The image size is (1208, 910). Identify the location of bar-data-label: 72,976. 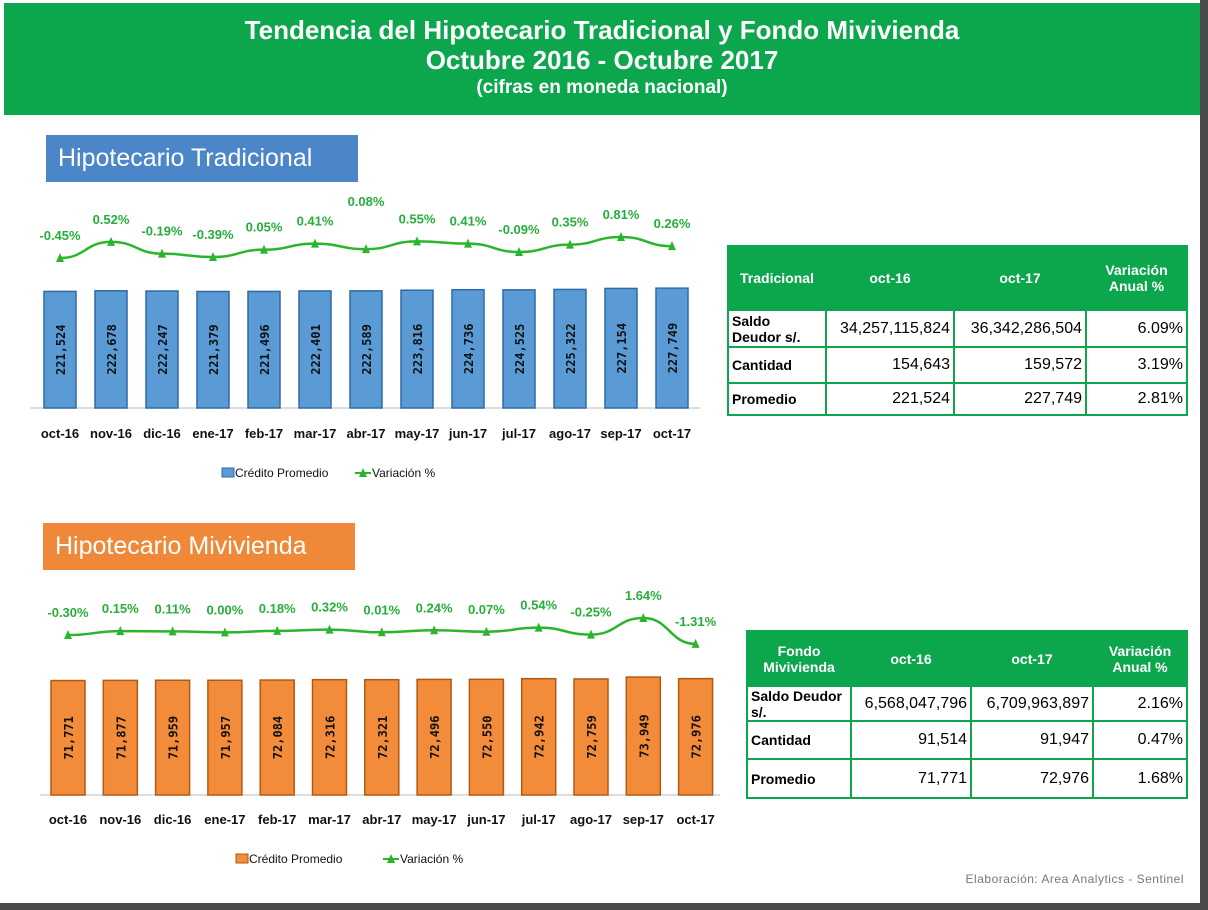
(697, 736).